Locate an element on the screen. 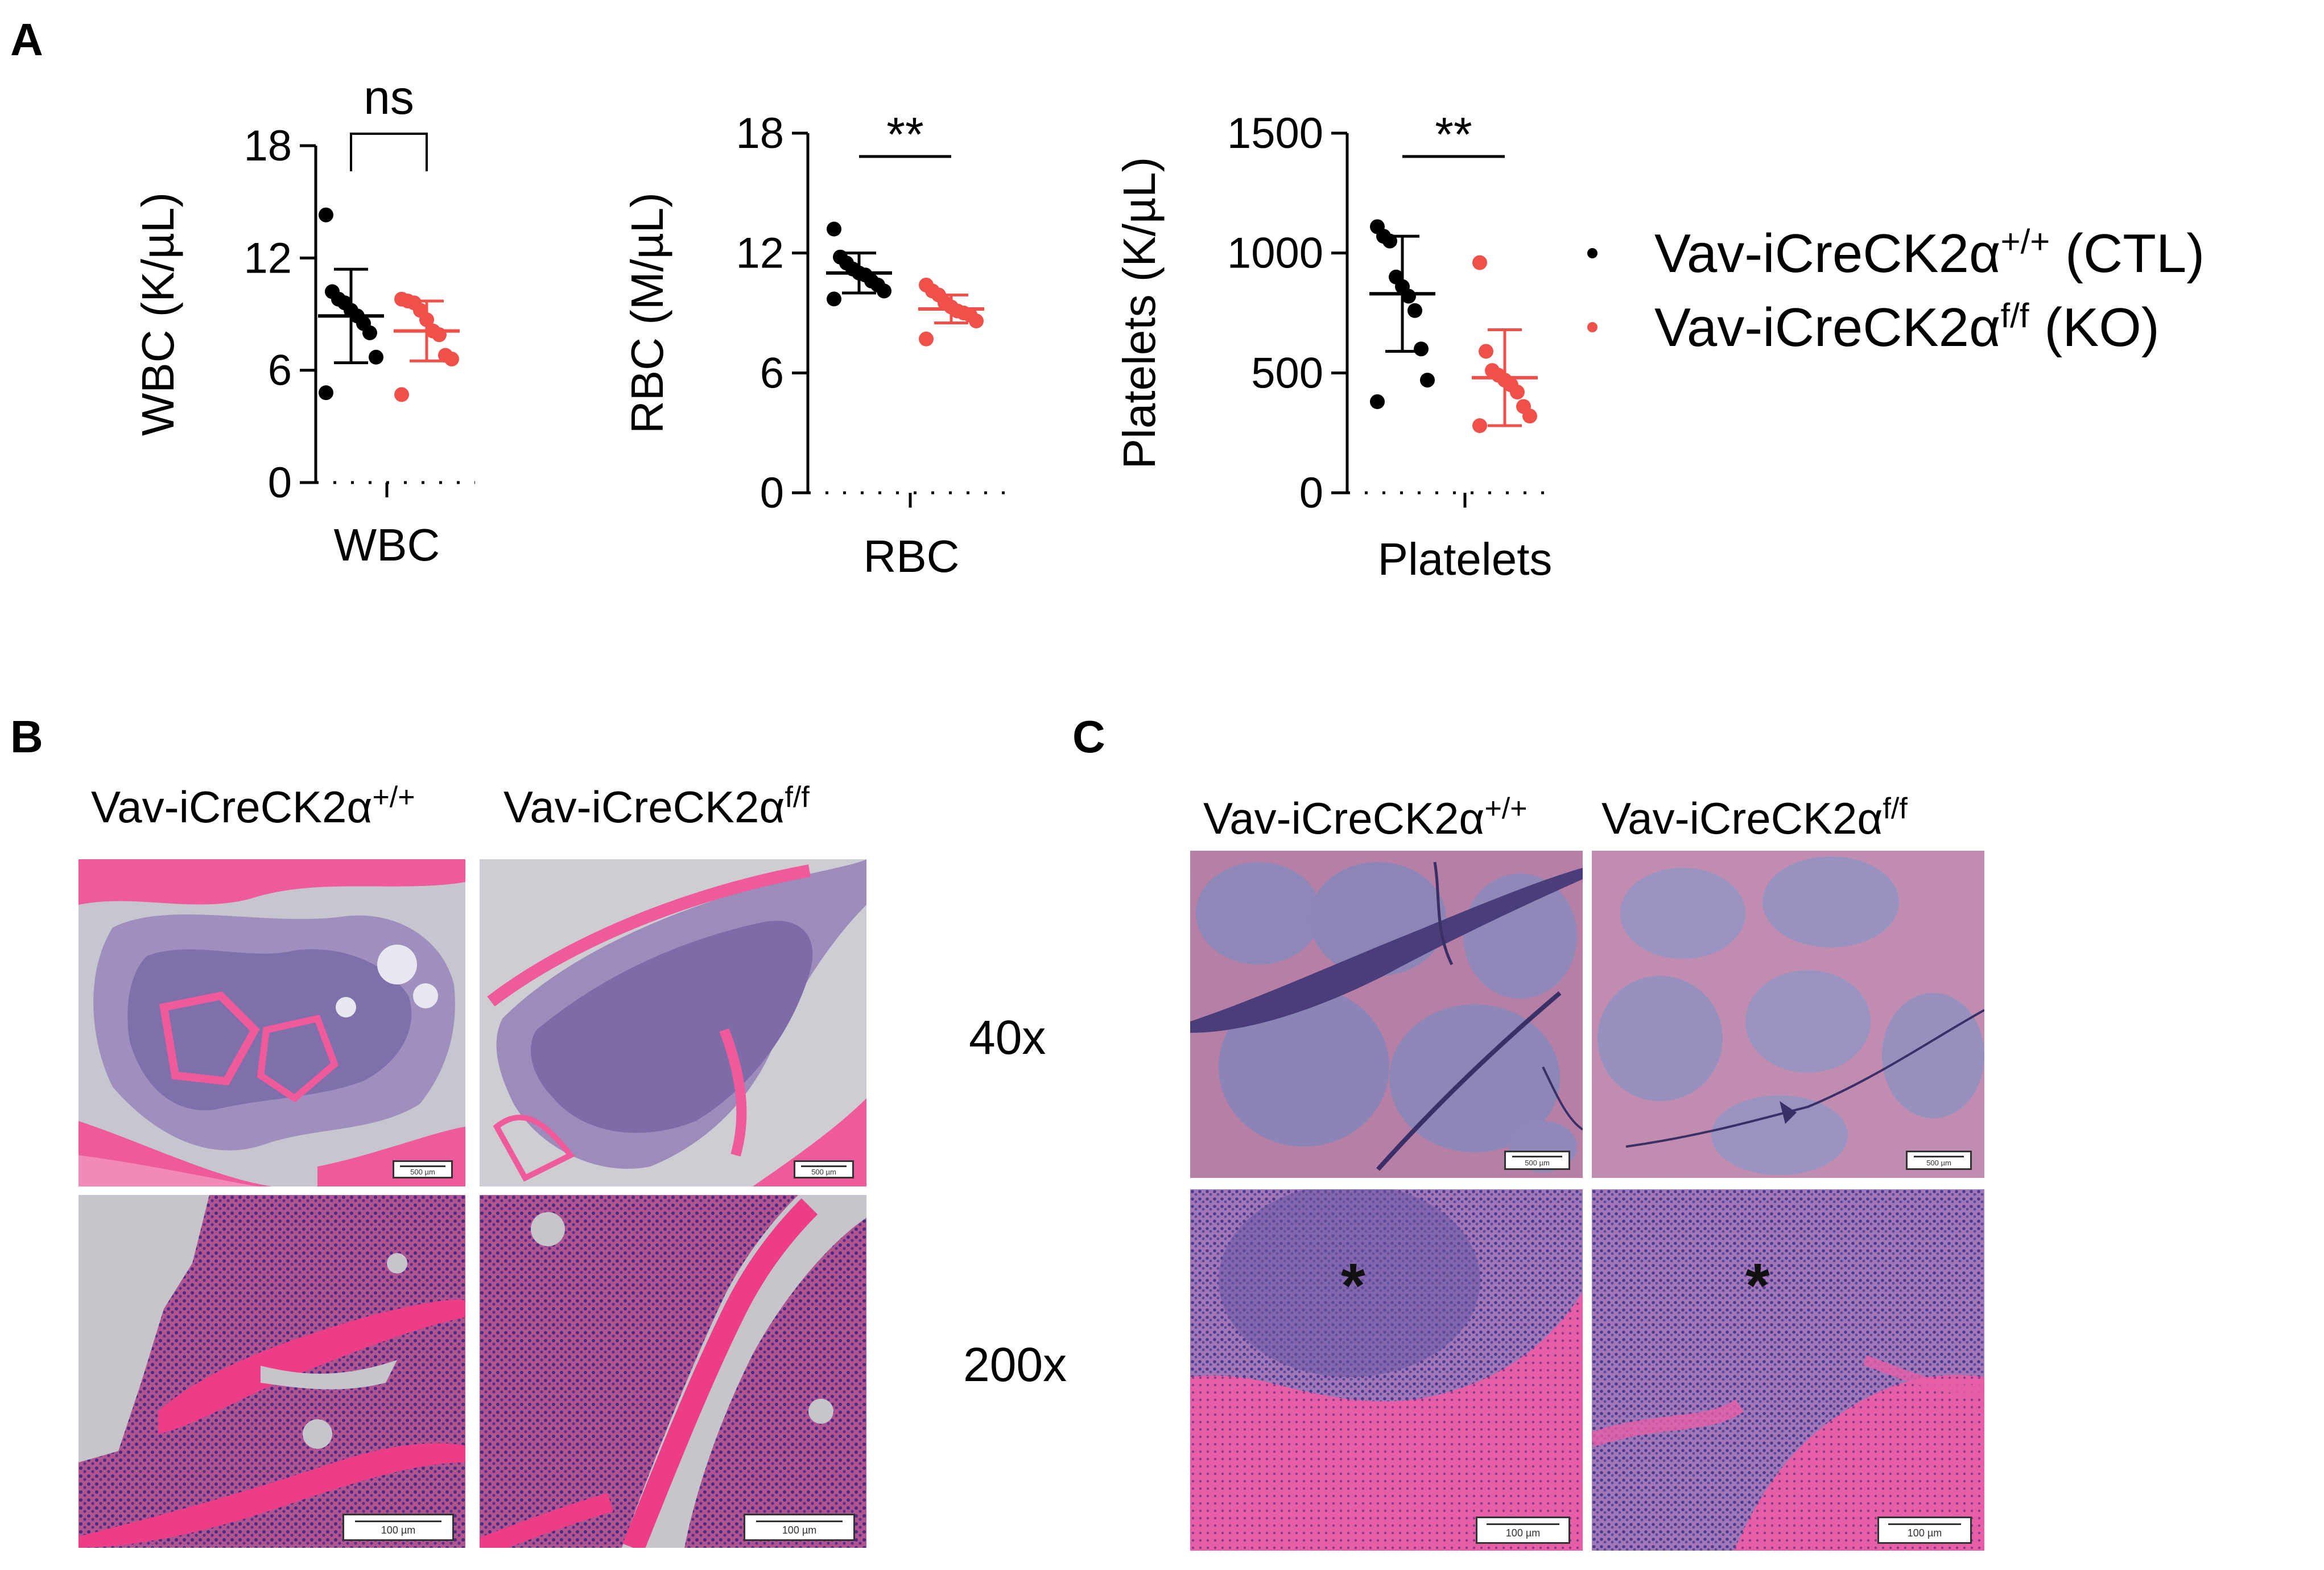 The image size is (2324, 1570). legend-label-ctl: Vav-iCreCK2α+/+ (CTL) is located at coordinates (1929, 253).